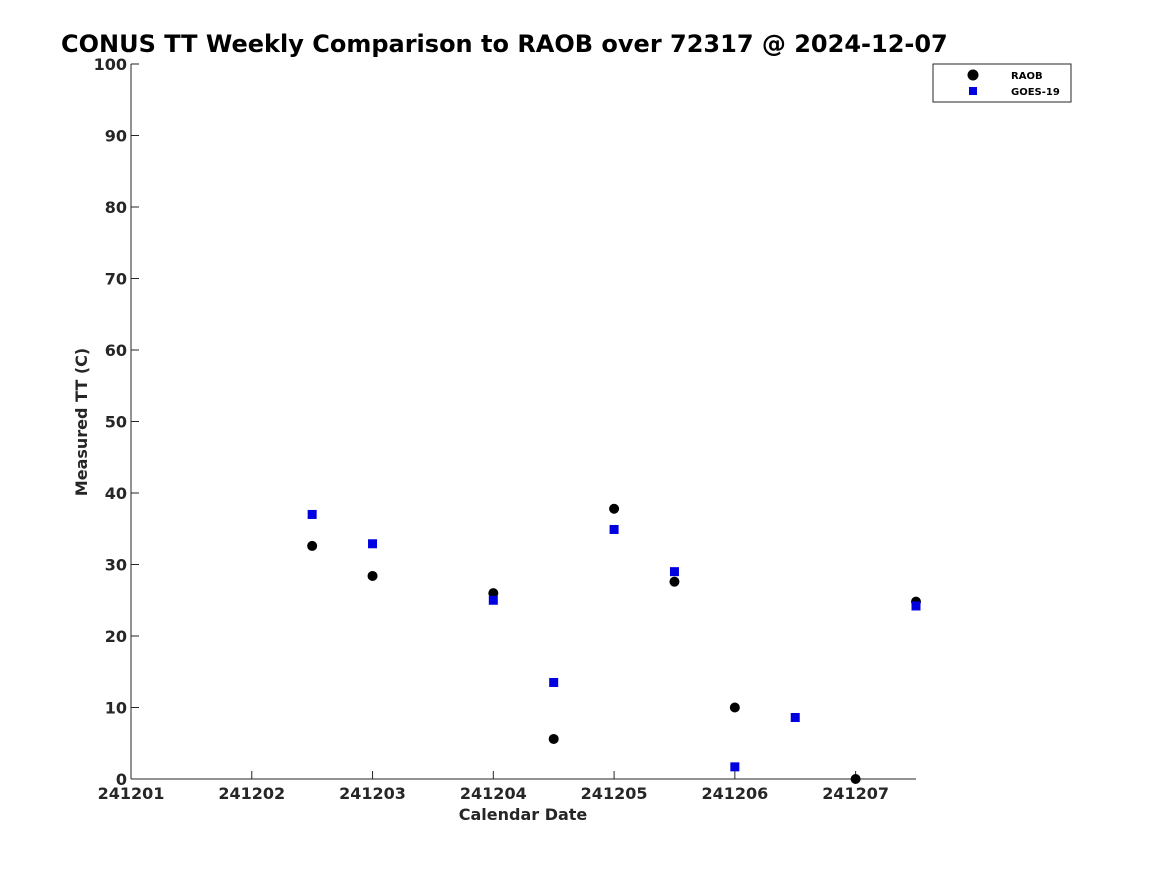 This screenshot has height=879, width=1167. Describe the element at coordinates (493, 793) in the screenshot. I see `x-tick-label: 241204` at that location.